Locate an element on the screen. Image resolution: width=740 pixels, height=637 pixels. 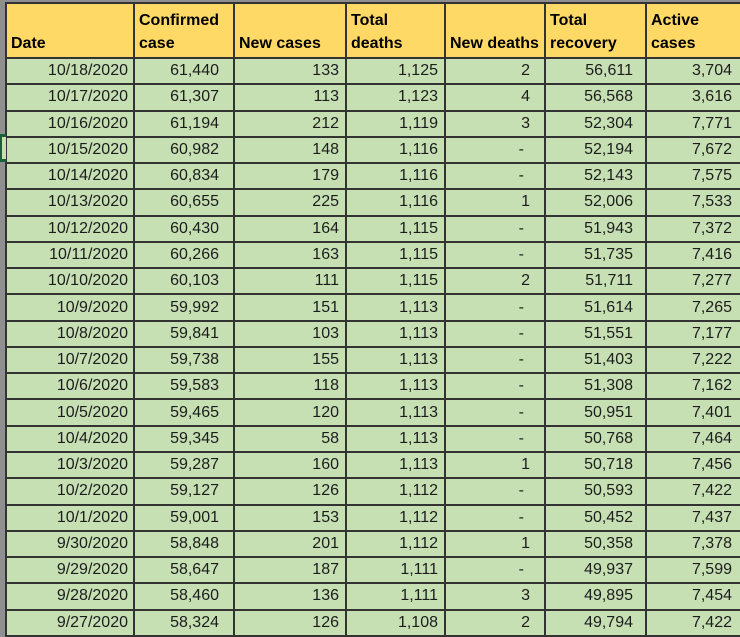
cell-date: 10/4/2020 is located at coordinates (70, 438).